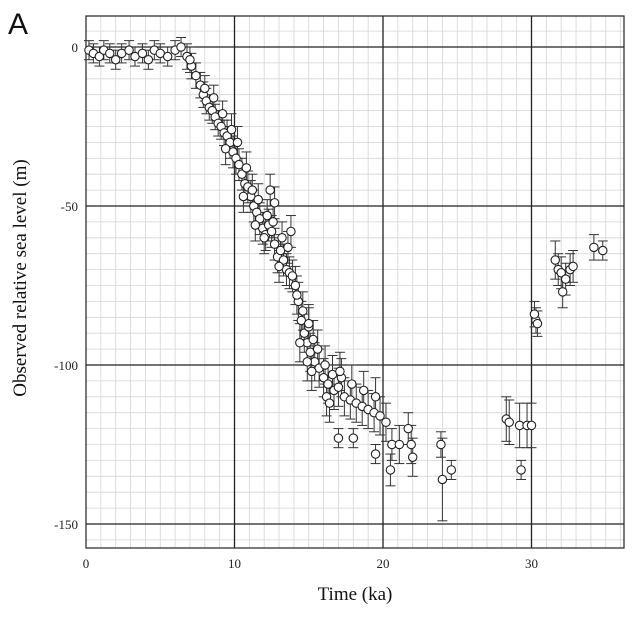 This screenshot has height=618, width=634. Describe the element at coordinates (66, 286) in the screenshot. I see `y-tick-labels: 0 -50 -100 -150` at that location.